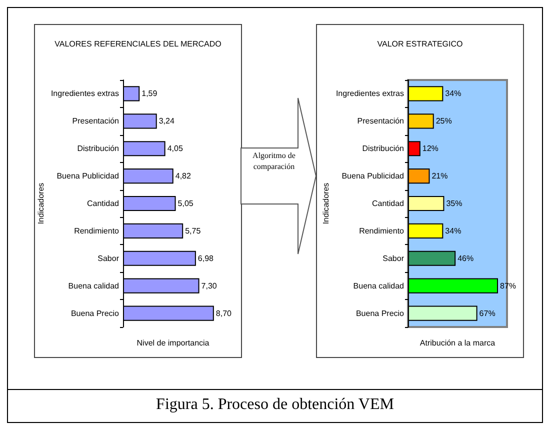 The height and width of the screenshot is (426, 550). I want to click on data-label: 5,05, so click(186, 203).